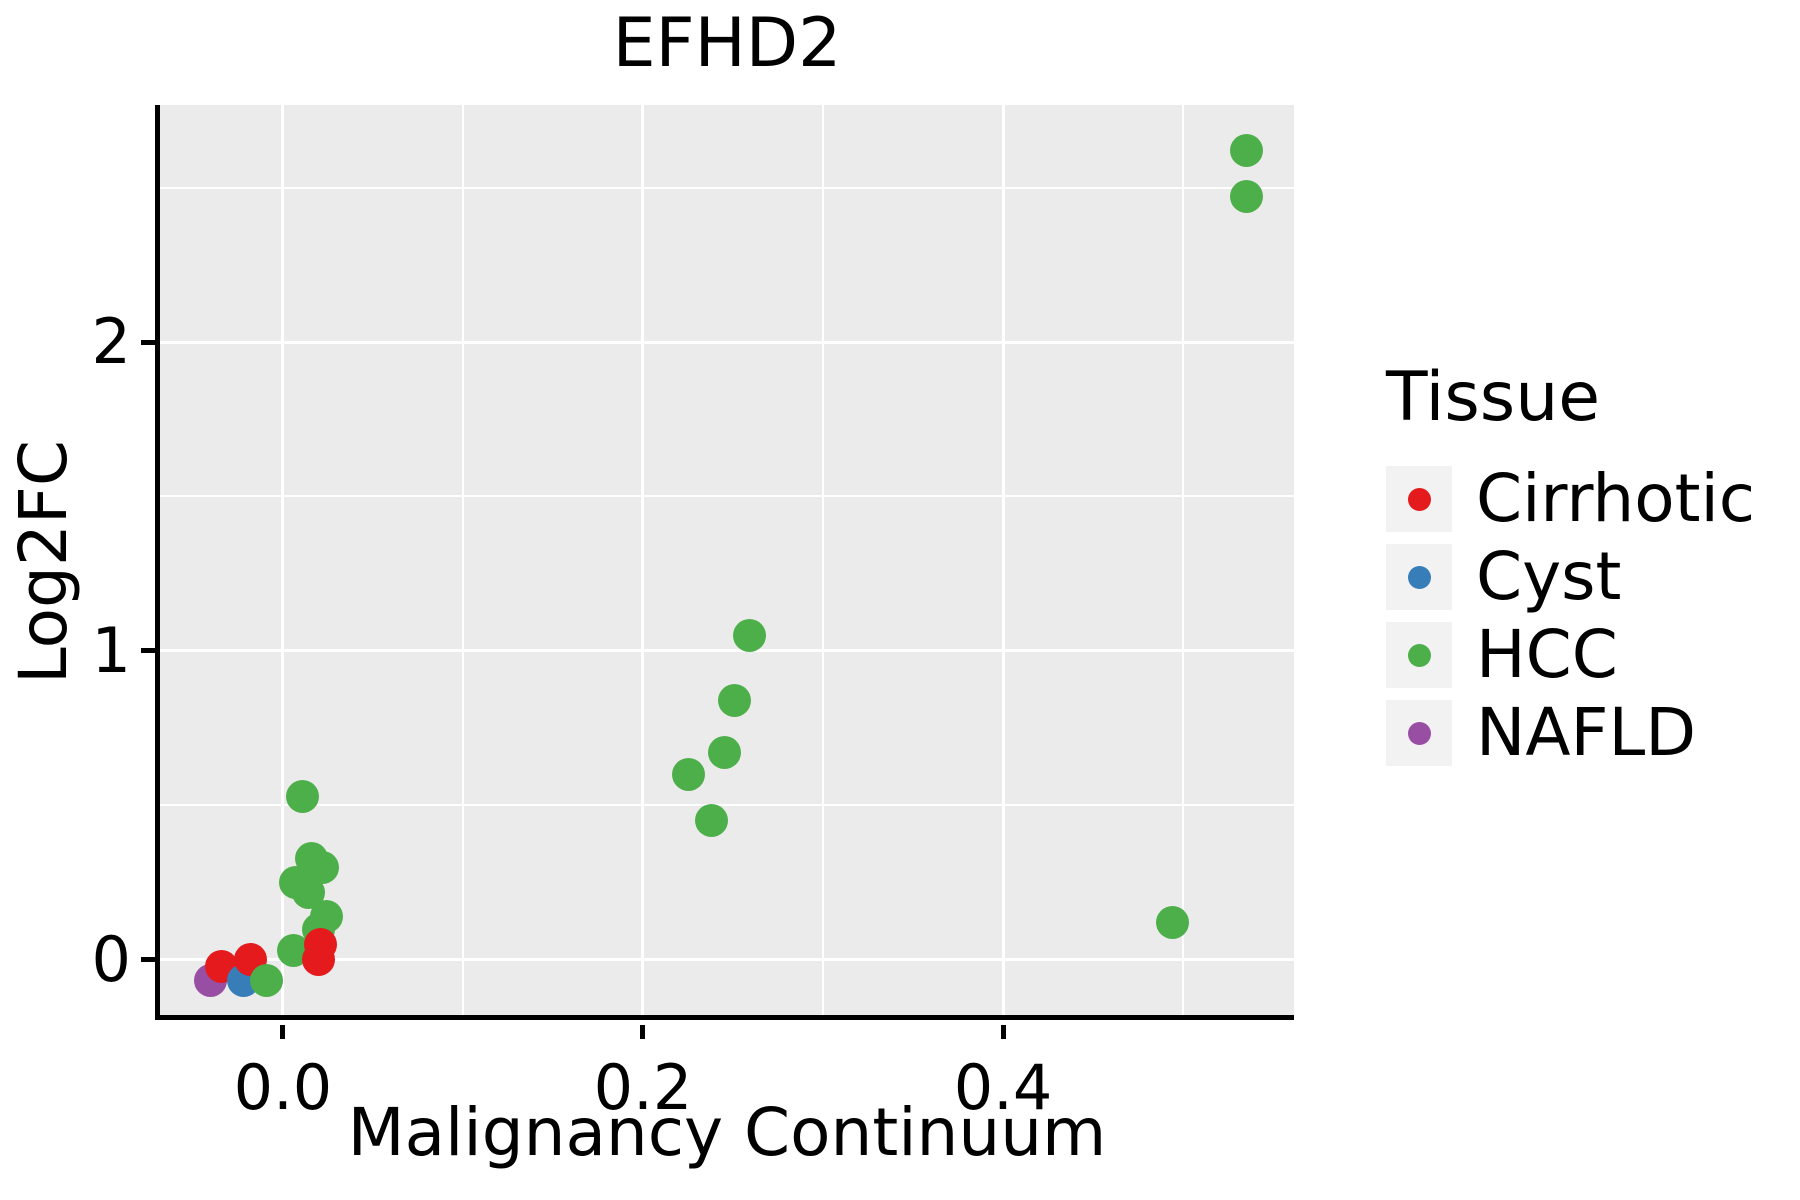 The image size is (1800, 1200). I want to click on cirrhotic-dot, so click(1419, 499).